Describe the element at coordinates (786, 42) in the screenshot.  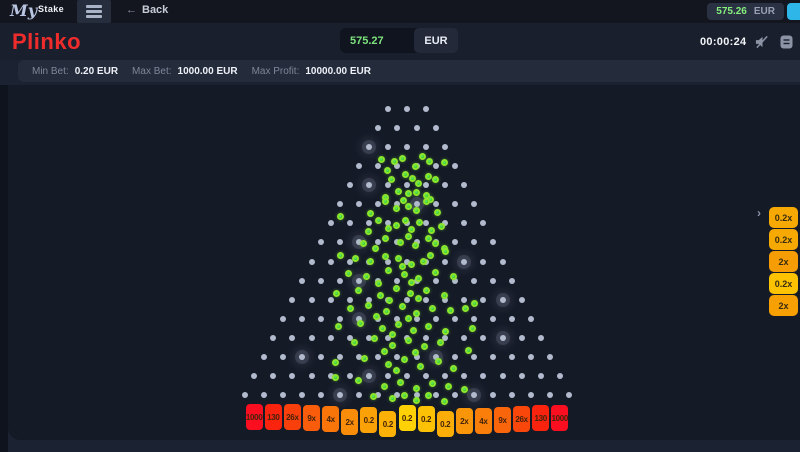
I see `game-rules-button` at that location.